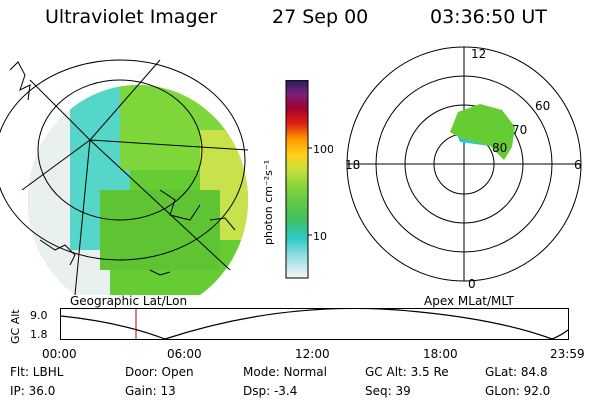  What do you see at coordinates (33, 391) in the screenshot?
I see `ip-info: IP: 36.0` at bounding box center [33, 391].